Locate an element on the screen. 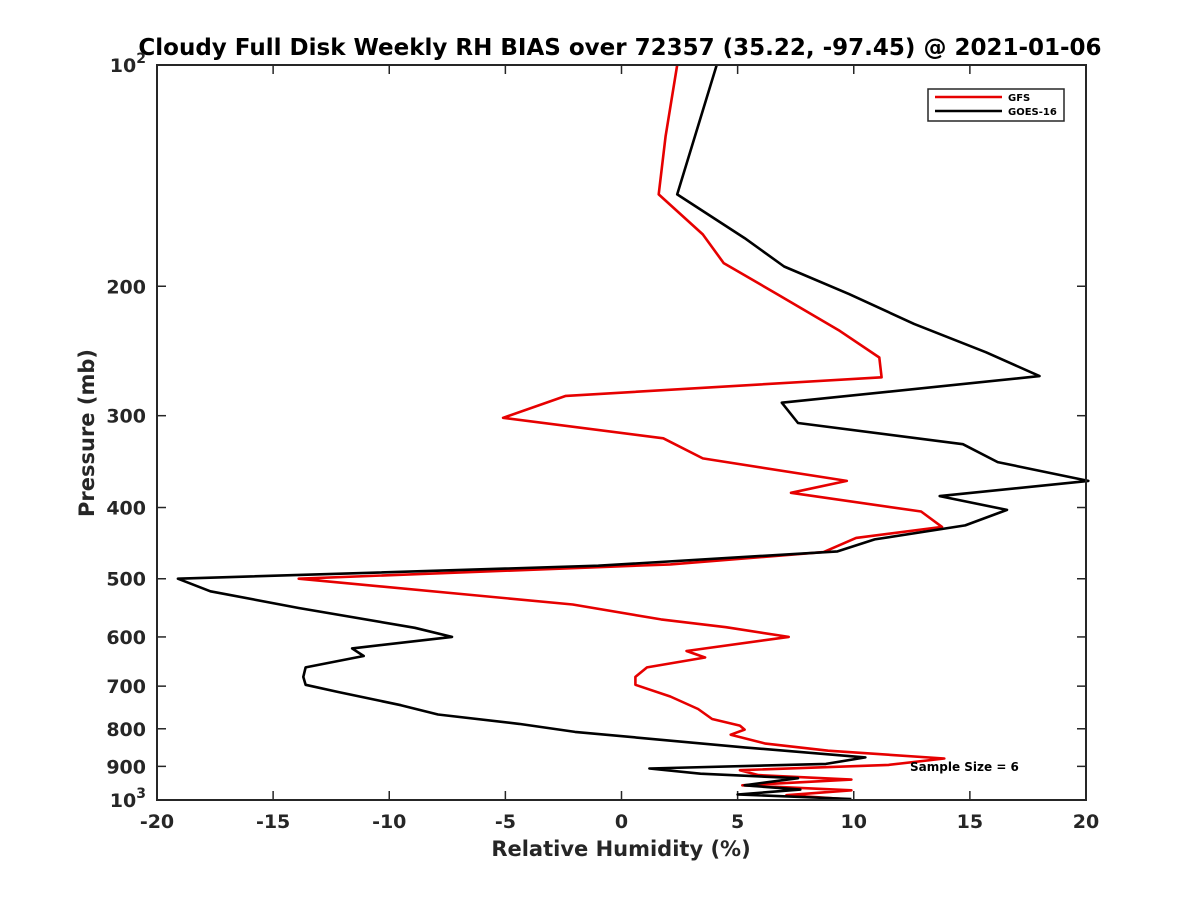  x-tick-label: 0 is located at coordinates (621, 822).